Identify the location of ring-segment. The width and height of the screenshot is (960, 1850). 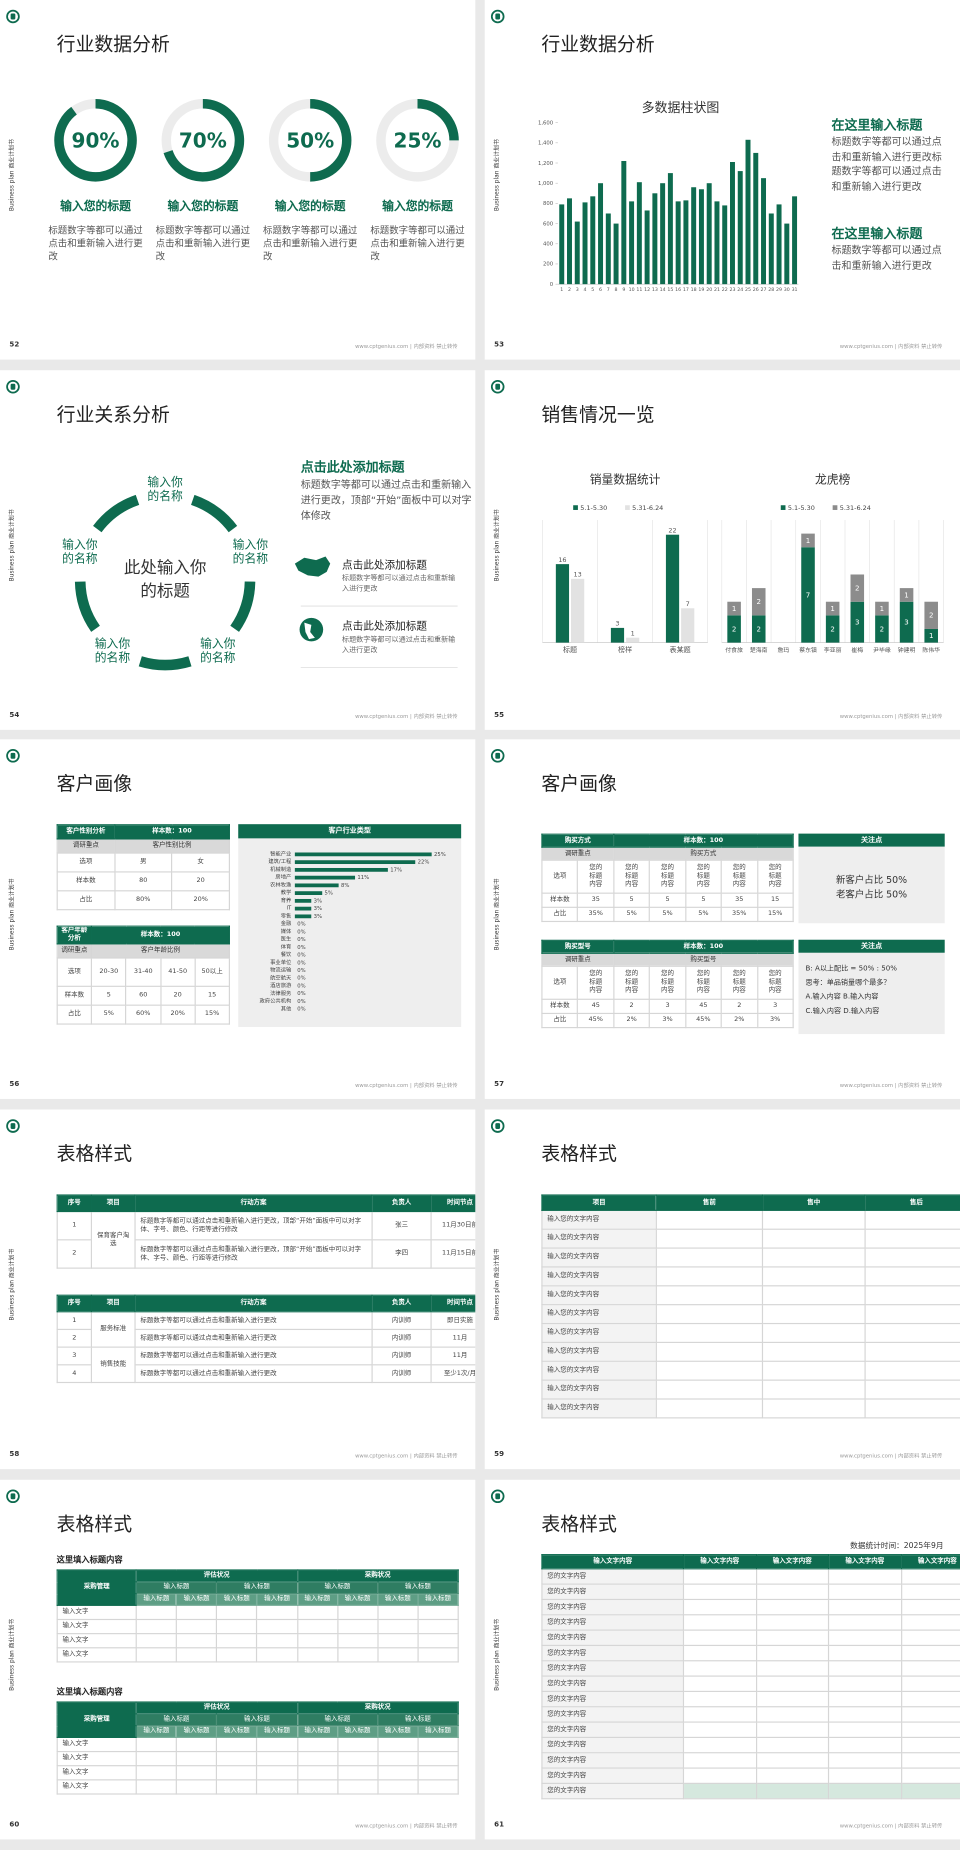
(116, 513).